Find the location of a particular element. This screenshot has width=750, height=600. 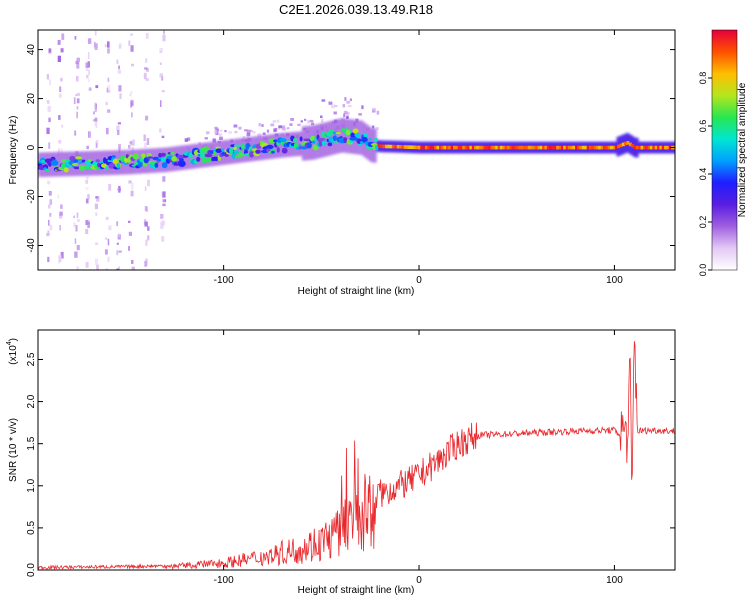

spectrogram-x-tick-label: 0 is located at coordinates (419, 280).